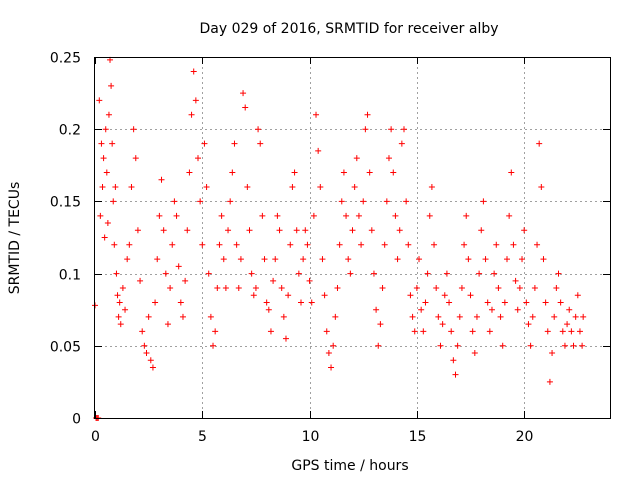  What do you see at coordinates (525, 437) in the screenshot?
I see `x-tick-label: 20` at bounding box center [525, 437].